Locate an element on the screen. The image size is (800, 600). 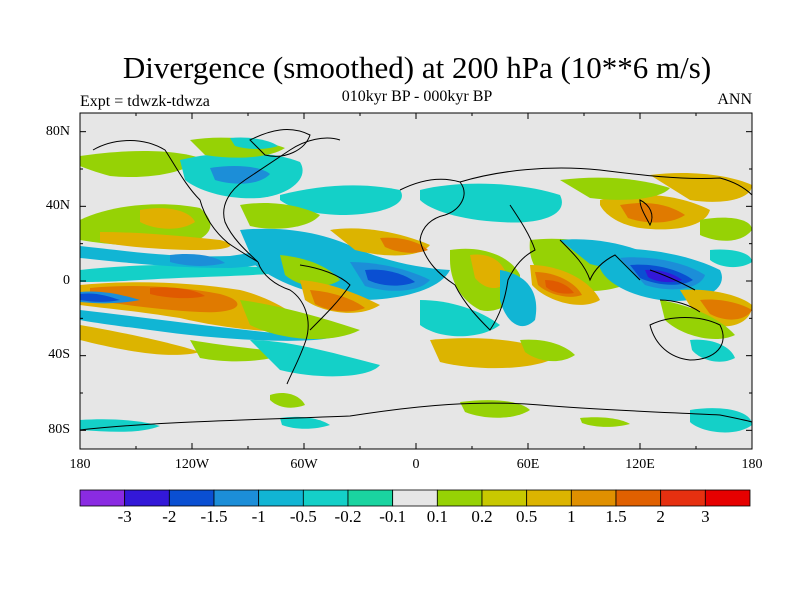
lon-tick-label: 60W is located at coordinates (304, 464).